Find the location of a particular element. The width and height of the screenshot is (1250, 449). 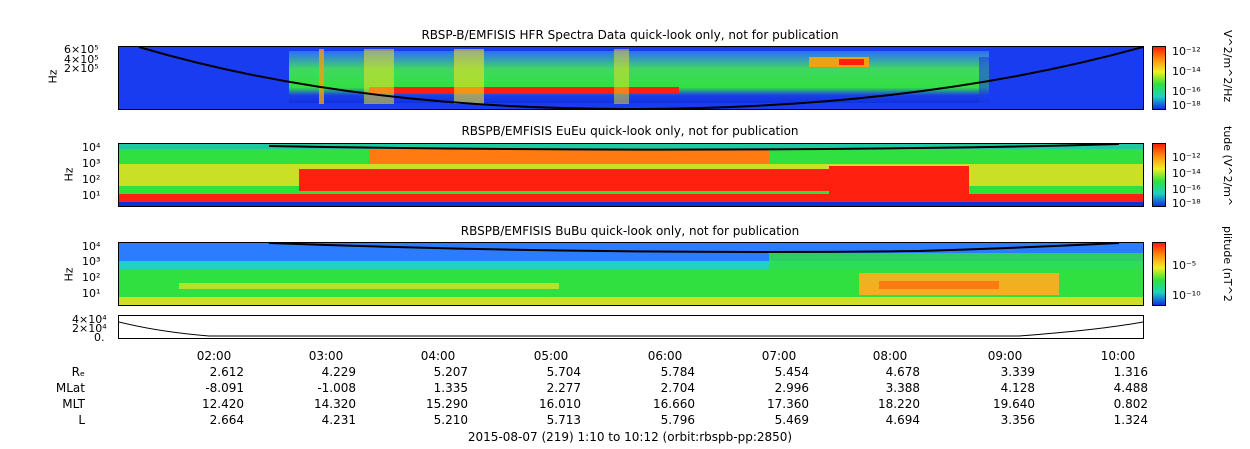

small-panel-curve is located at coordinates (631, 329).